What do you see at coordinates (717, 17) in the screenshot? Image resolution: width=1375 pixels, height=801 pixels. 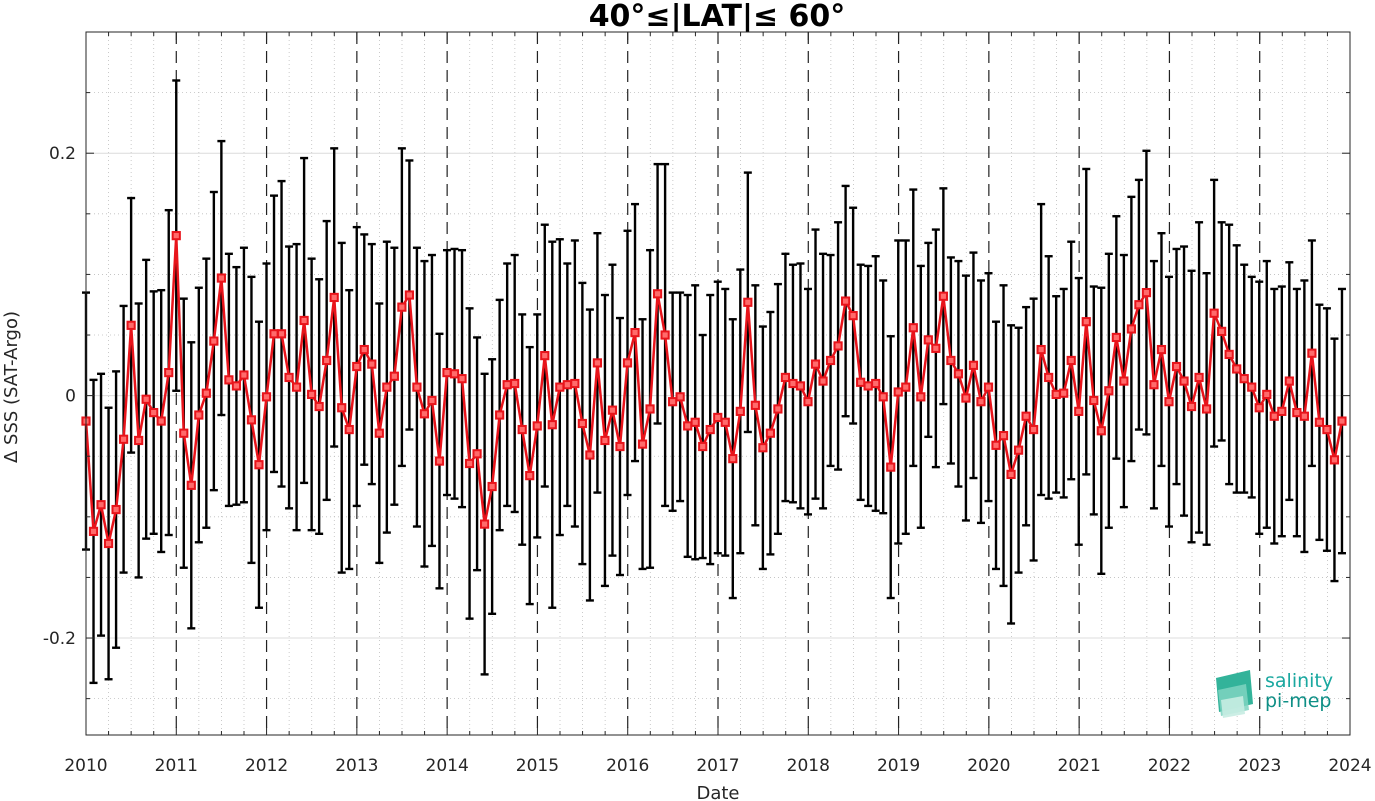 I see `chart-title: 40°≤|LAT|≤ 60°` at bounding box center [717, 17].